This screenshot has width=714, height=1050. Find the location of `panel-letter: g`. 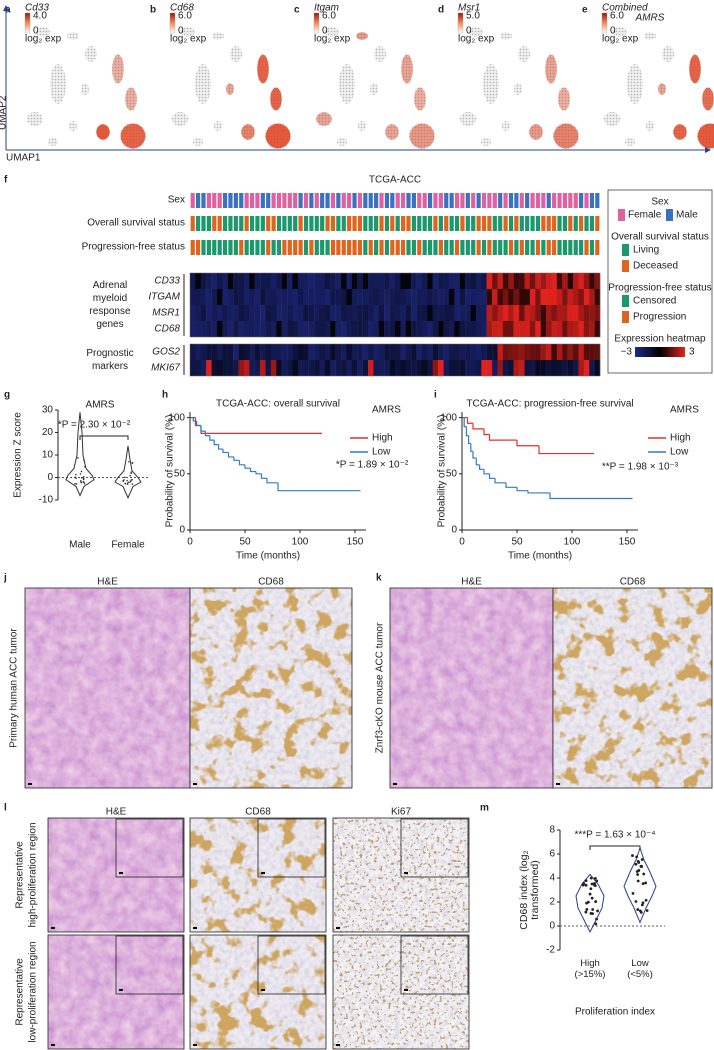

panel-letter: g is located at coordinates (7, 395).